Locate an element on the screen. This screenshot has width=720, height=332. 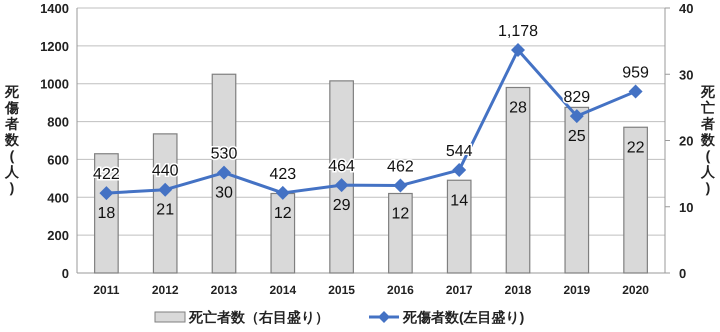
y-tick-label: 1400 is located at coordinates (54, 8).